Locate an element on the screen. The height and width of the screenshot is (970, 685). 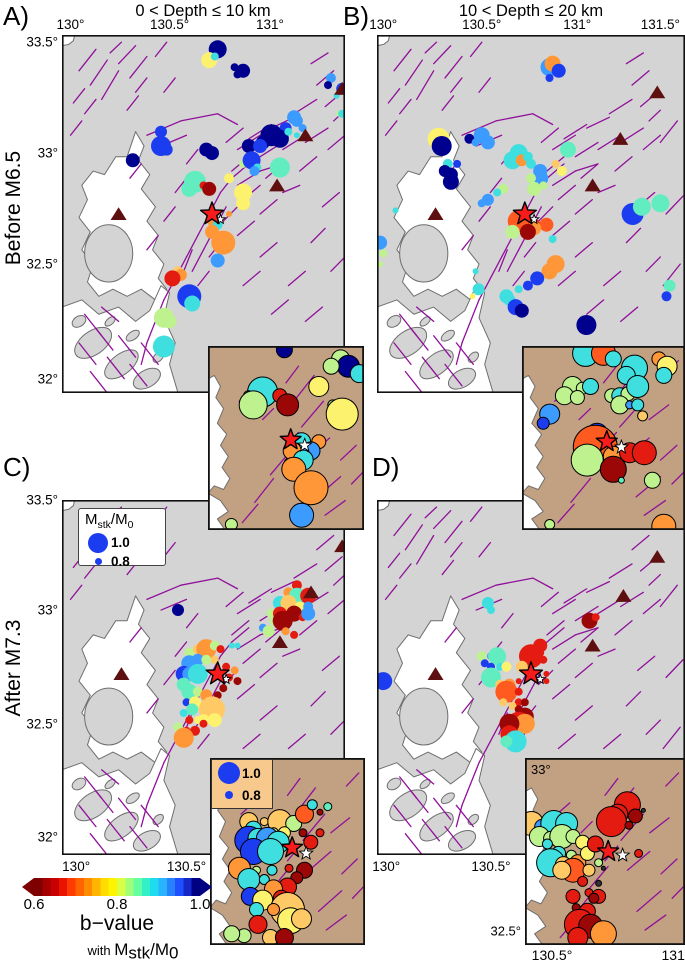
tick-label: 33° is located at coordinates (47, 153).